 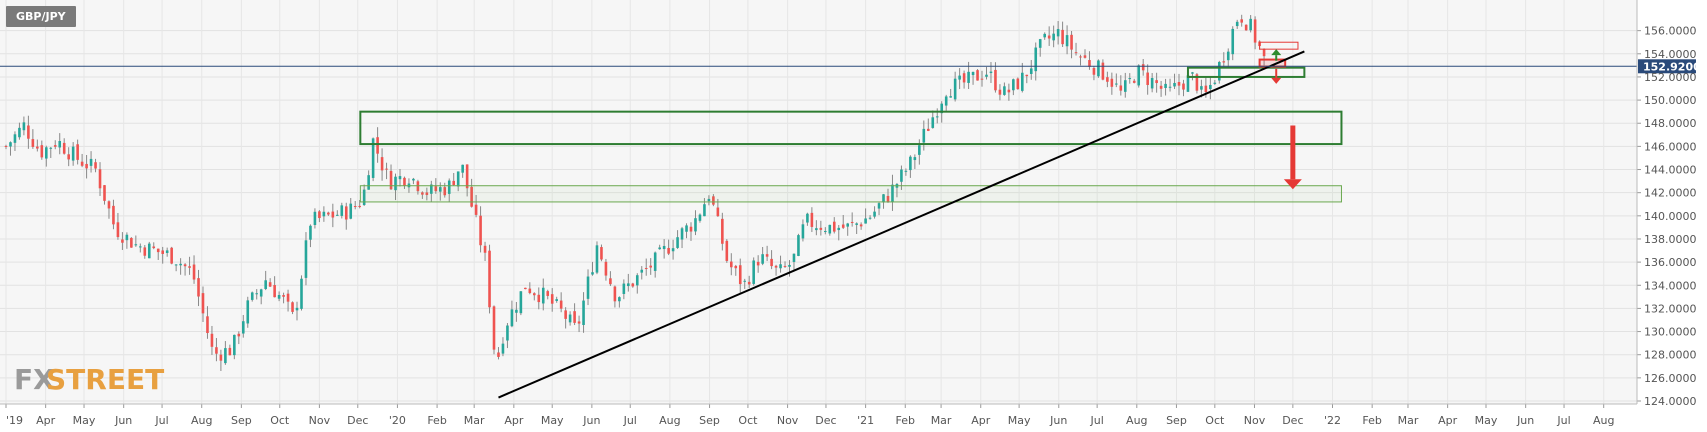 What do you see at coordinates (941, 420) in the screenshot?
I see `x-tick-label: Mar` at bounding box center [941, 420].